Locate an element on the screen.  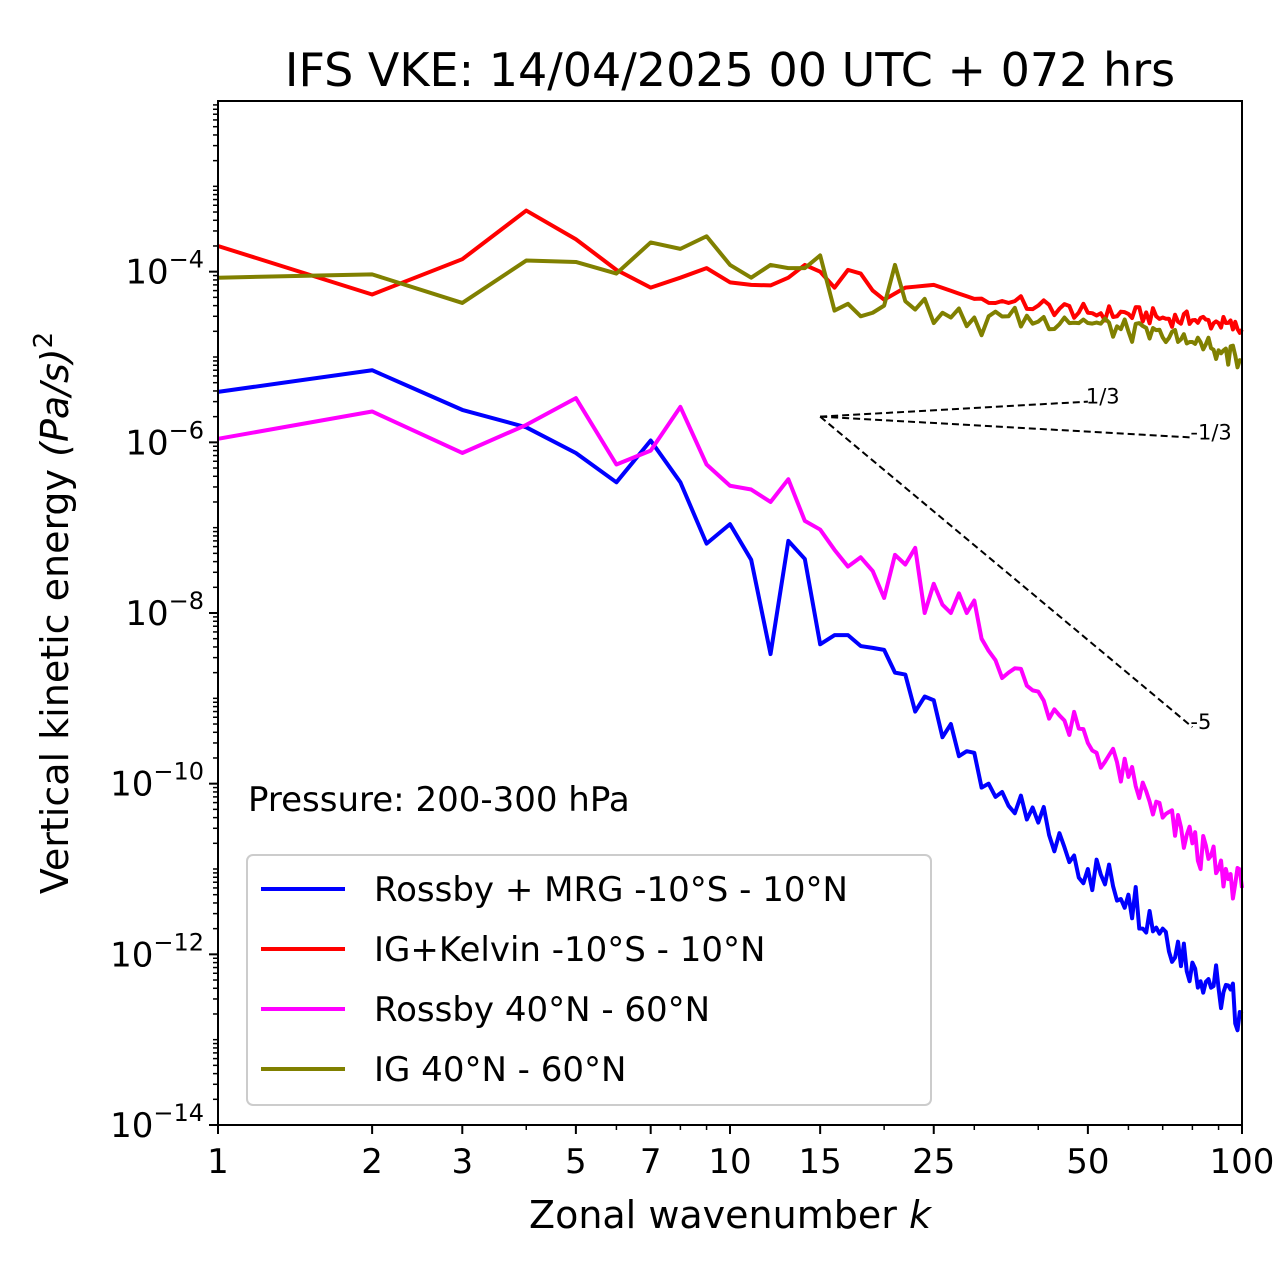
y-axis-label-unit: (Pa/s) is located at coordinates (55, 402).